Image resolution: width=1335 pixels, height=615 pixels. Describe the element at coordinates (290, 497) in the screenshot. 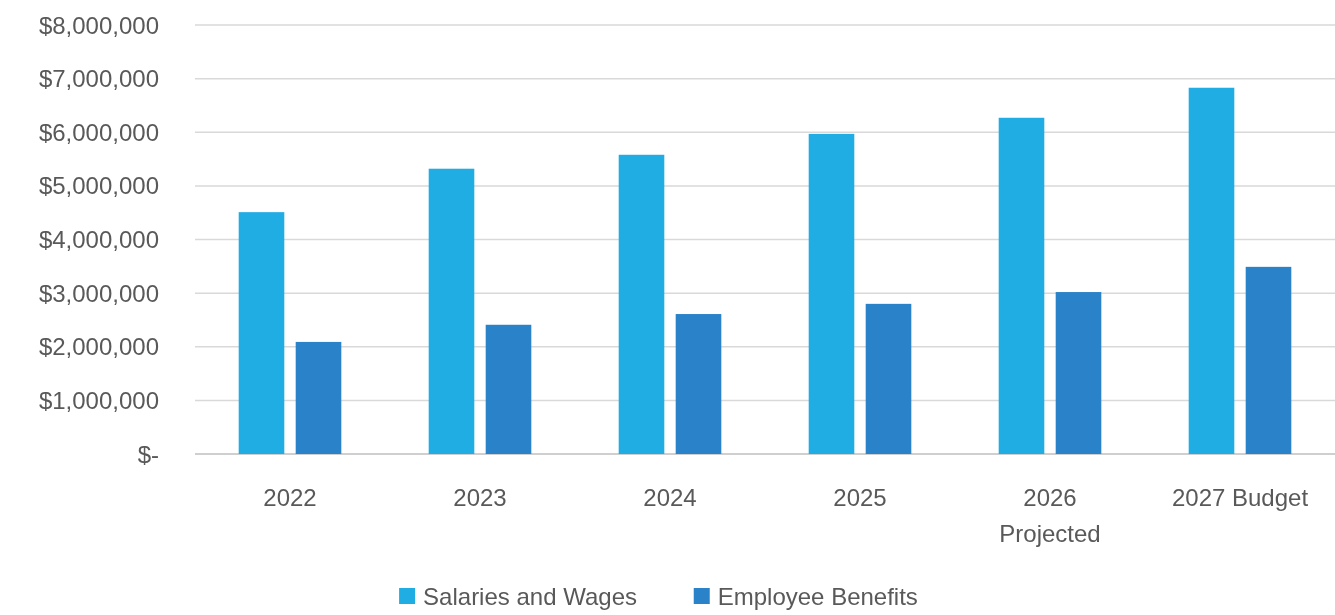

I see `x-tick-label: 2022` at that location.